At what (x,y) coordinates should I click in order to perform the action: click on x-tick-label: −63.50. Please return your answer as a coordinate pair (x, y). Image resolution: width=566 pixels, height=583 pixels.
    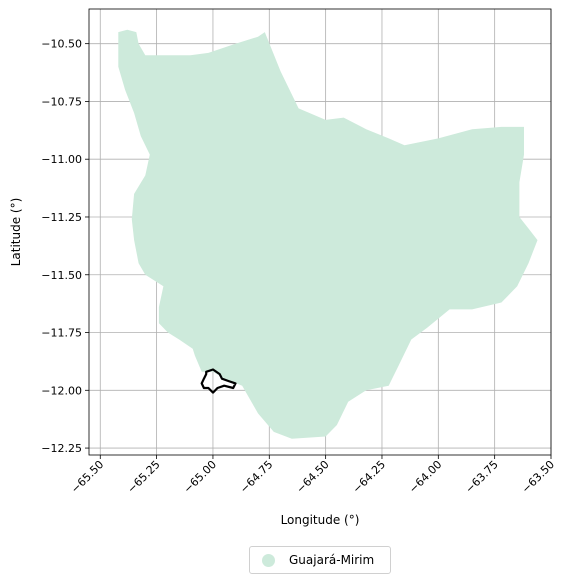
    Looking at the image, I should click on (538, 477).